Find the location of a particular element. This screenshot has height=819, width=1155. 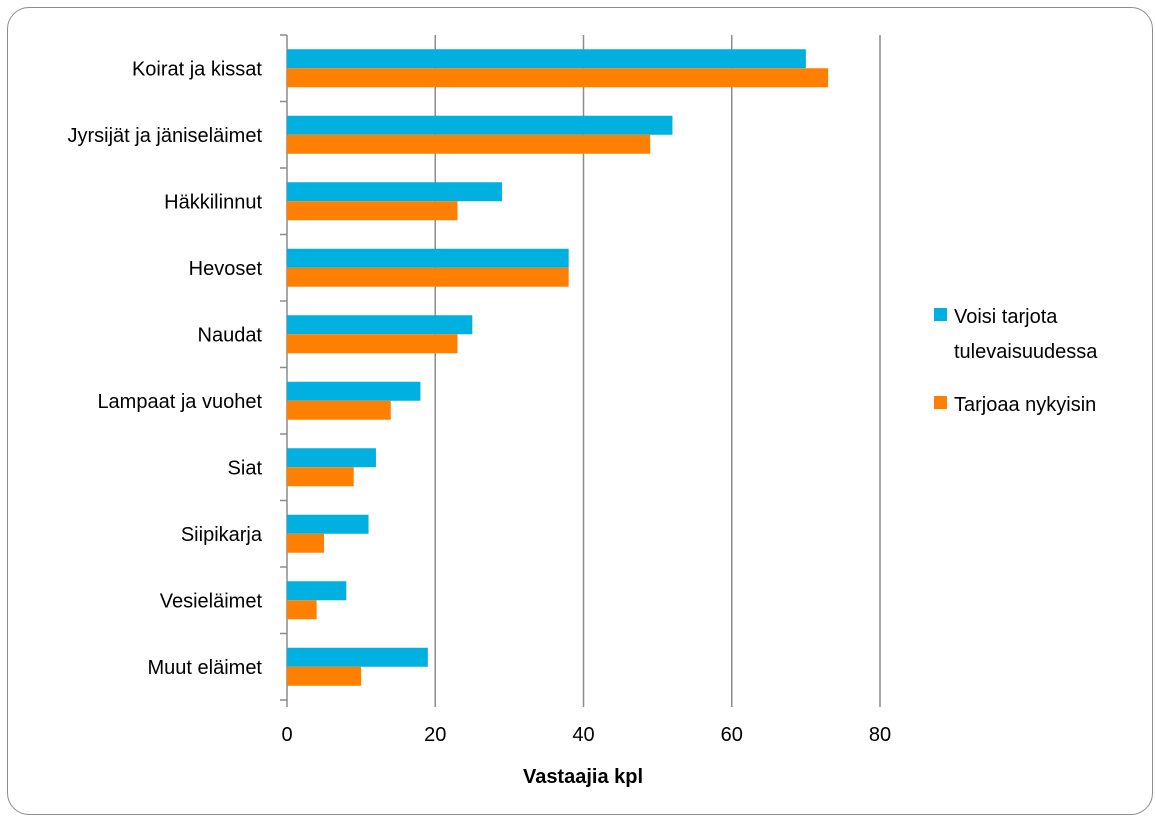

x-tick-label: 20 is located at coordinates (435, 735).